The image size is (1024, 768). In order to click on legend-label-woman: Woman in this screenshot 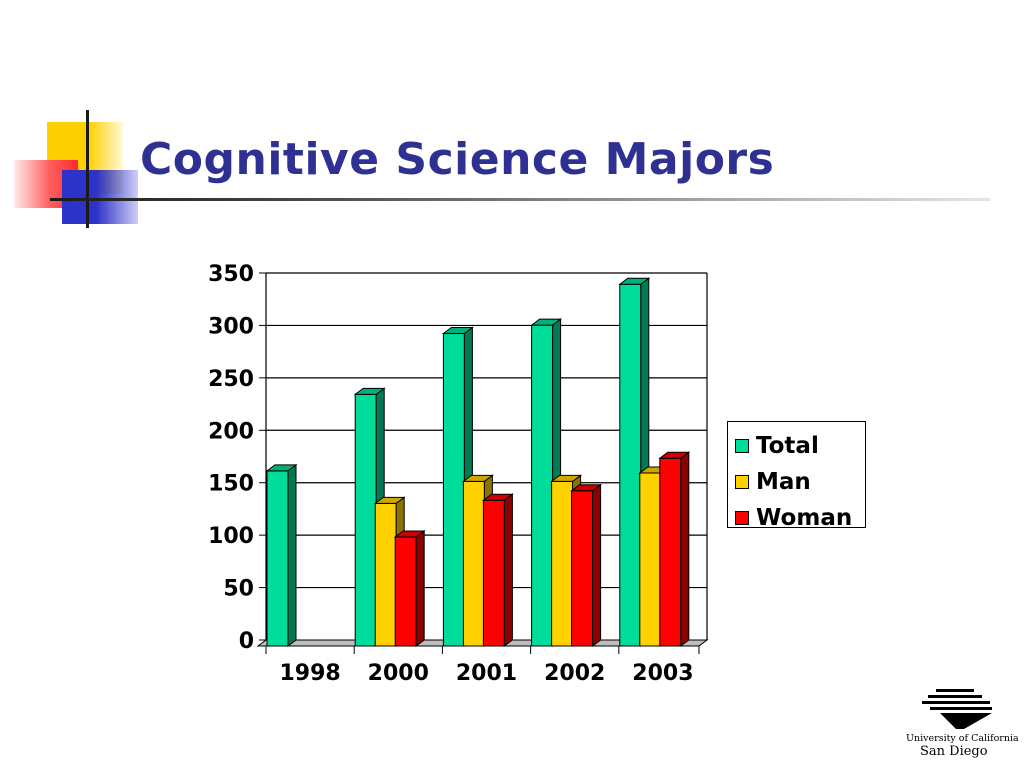, I will do `click(804, 518)`.